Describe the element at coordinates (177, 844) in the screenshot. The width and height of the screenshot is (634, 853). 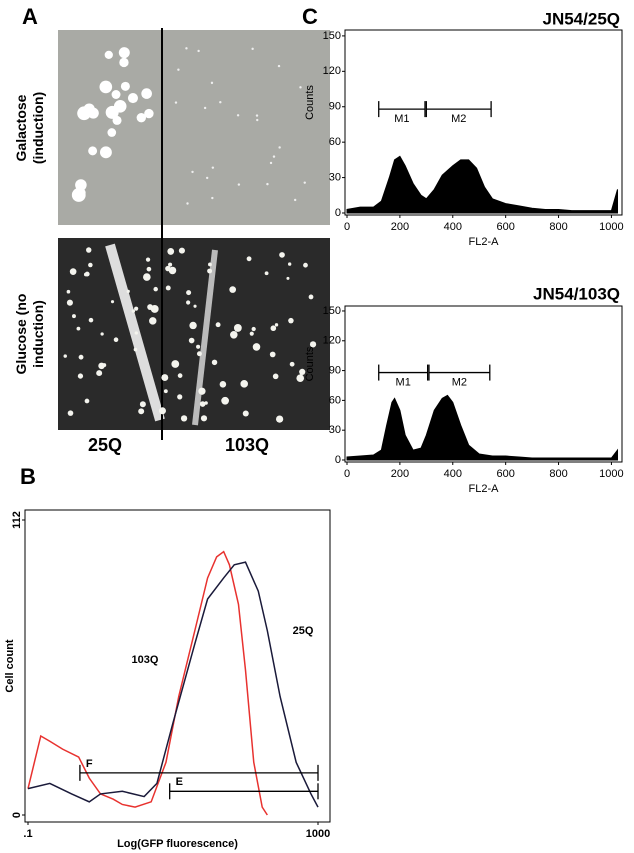
I see `x-axis-label: Log(GFP fluorescence)` at that location.